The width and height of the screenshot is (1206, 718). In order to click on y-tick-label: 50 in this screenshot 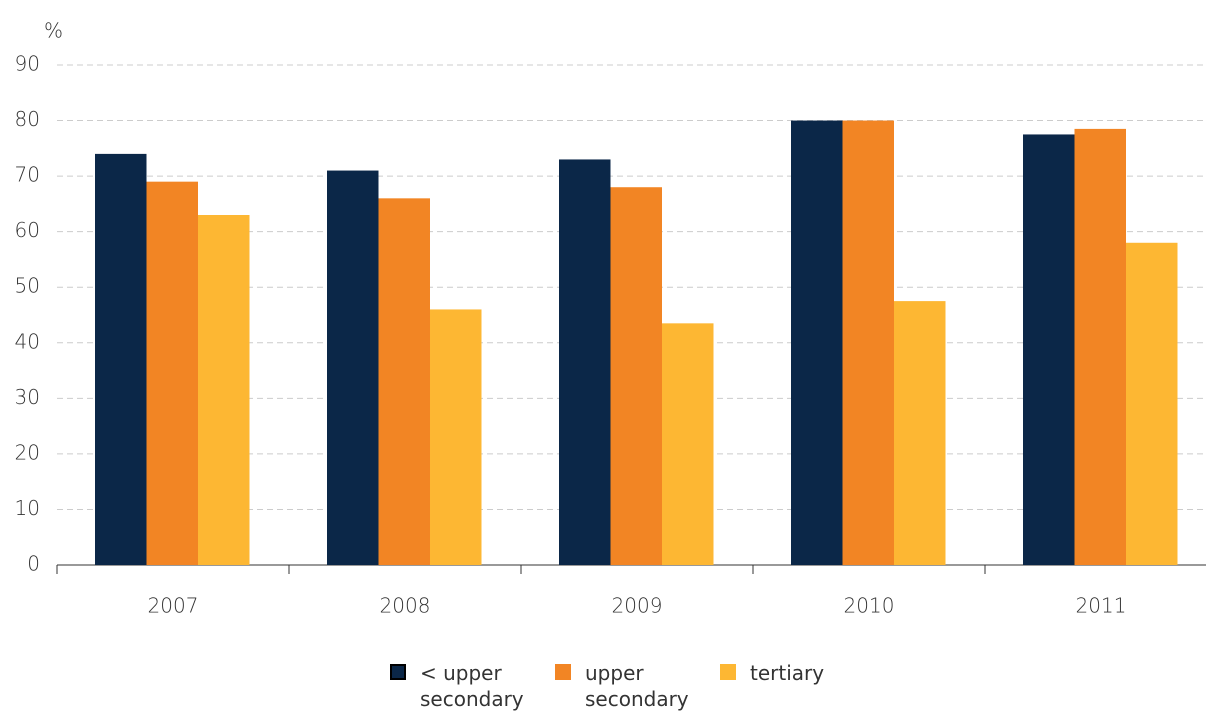, I will do `click(27, 286)`.